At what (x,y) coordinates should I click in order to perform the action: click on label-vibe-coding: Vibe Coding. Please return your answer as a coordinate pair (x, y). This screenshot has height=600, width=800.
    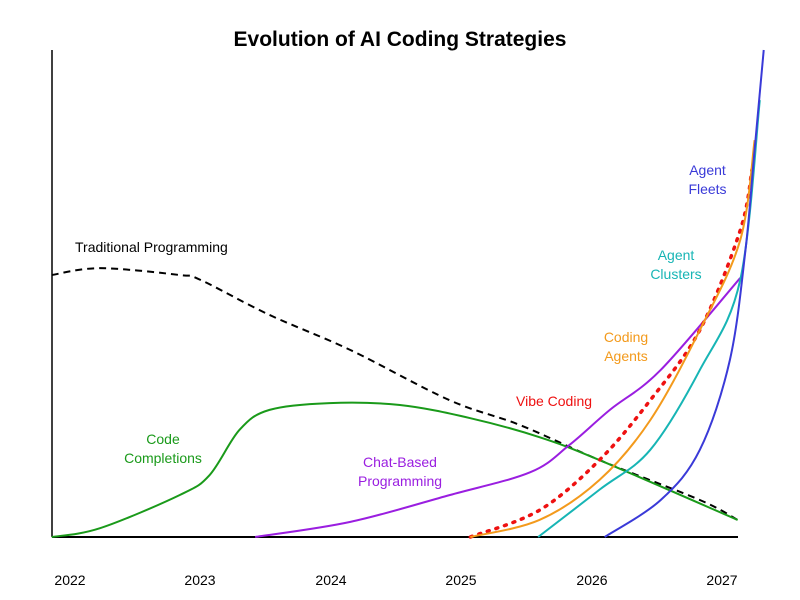
    Looking at the image, I should click on (554, 401).